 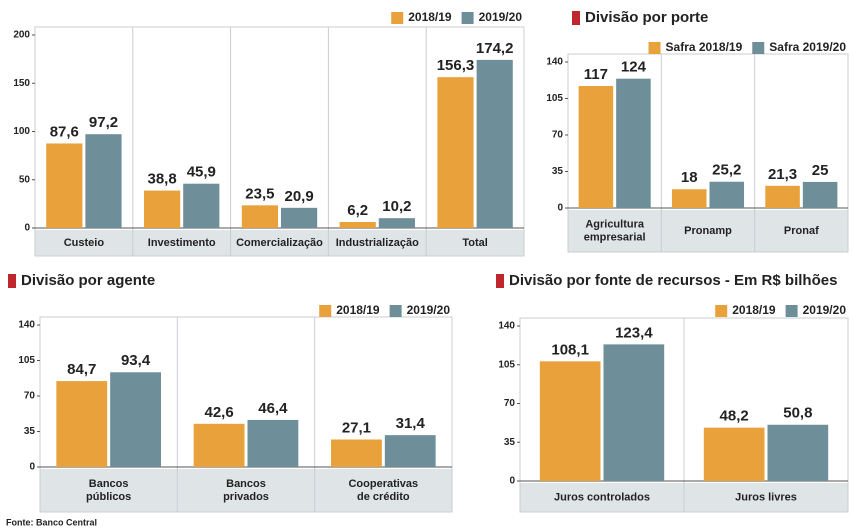 What do you see at coordinates (766, 497) in the screenshot?
I see `x-tick-label: Juros livres` at bounding box center [766, 497].